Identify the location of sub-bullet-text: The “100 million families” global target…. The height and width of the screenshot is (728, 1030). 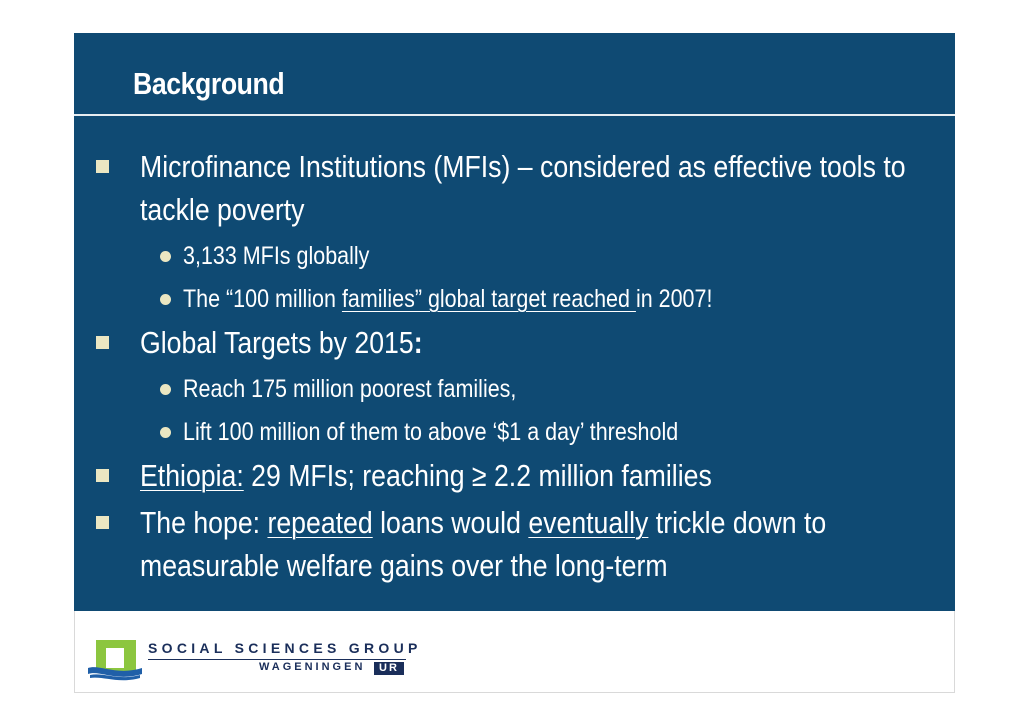
(448, 299).